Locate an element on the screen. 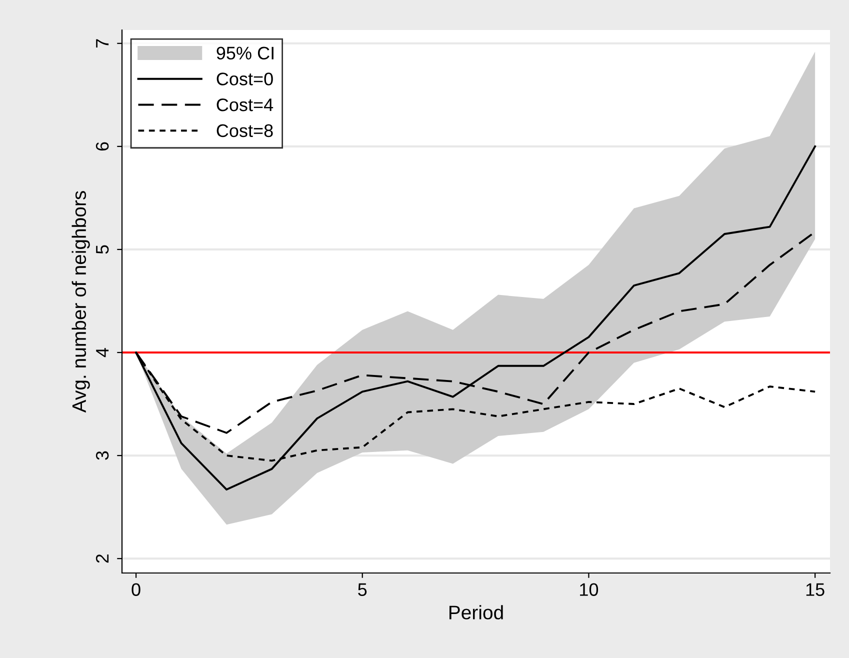 The width and height of the screenshot is (849, 658). x-axis-title: Period is located at coordinates (476, 612).